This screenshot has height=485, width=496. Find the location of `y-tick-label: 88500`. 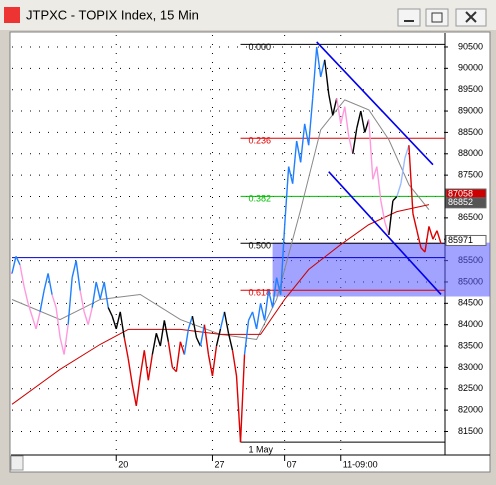

y-tick-label: 88500 is located at coordinates (470, 132).